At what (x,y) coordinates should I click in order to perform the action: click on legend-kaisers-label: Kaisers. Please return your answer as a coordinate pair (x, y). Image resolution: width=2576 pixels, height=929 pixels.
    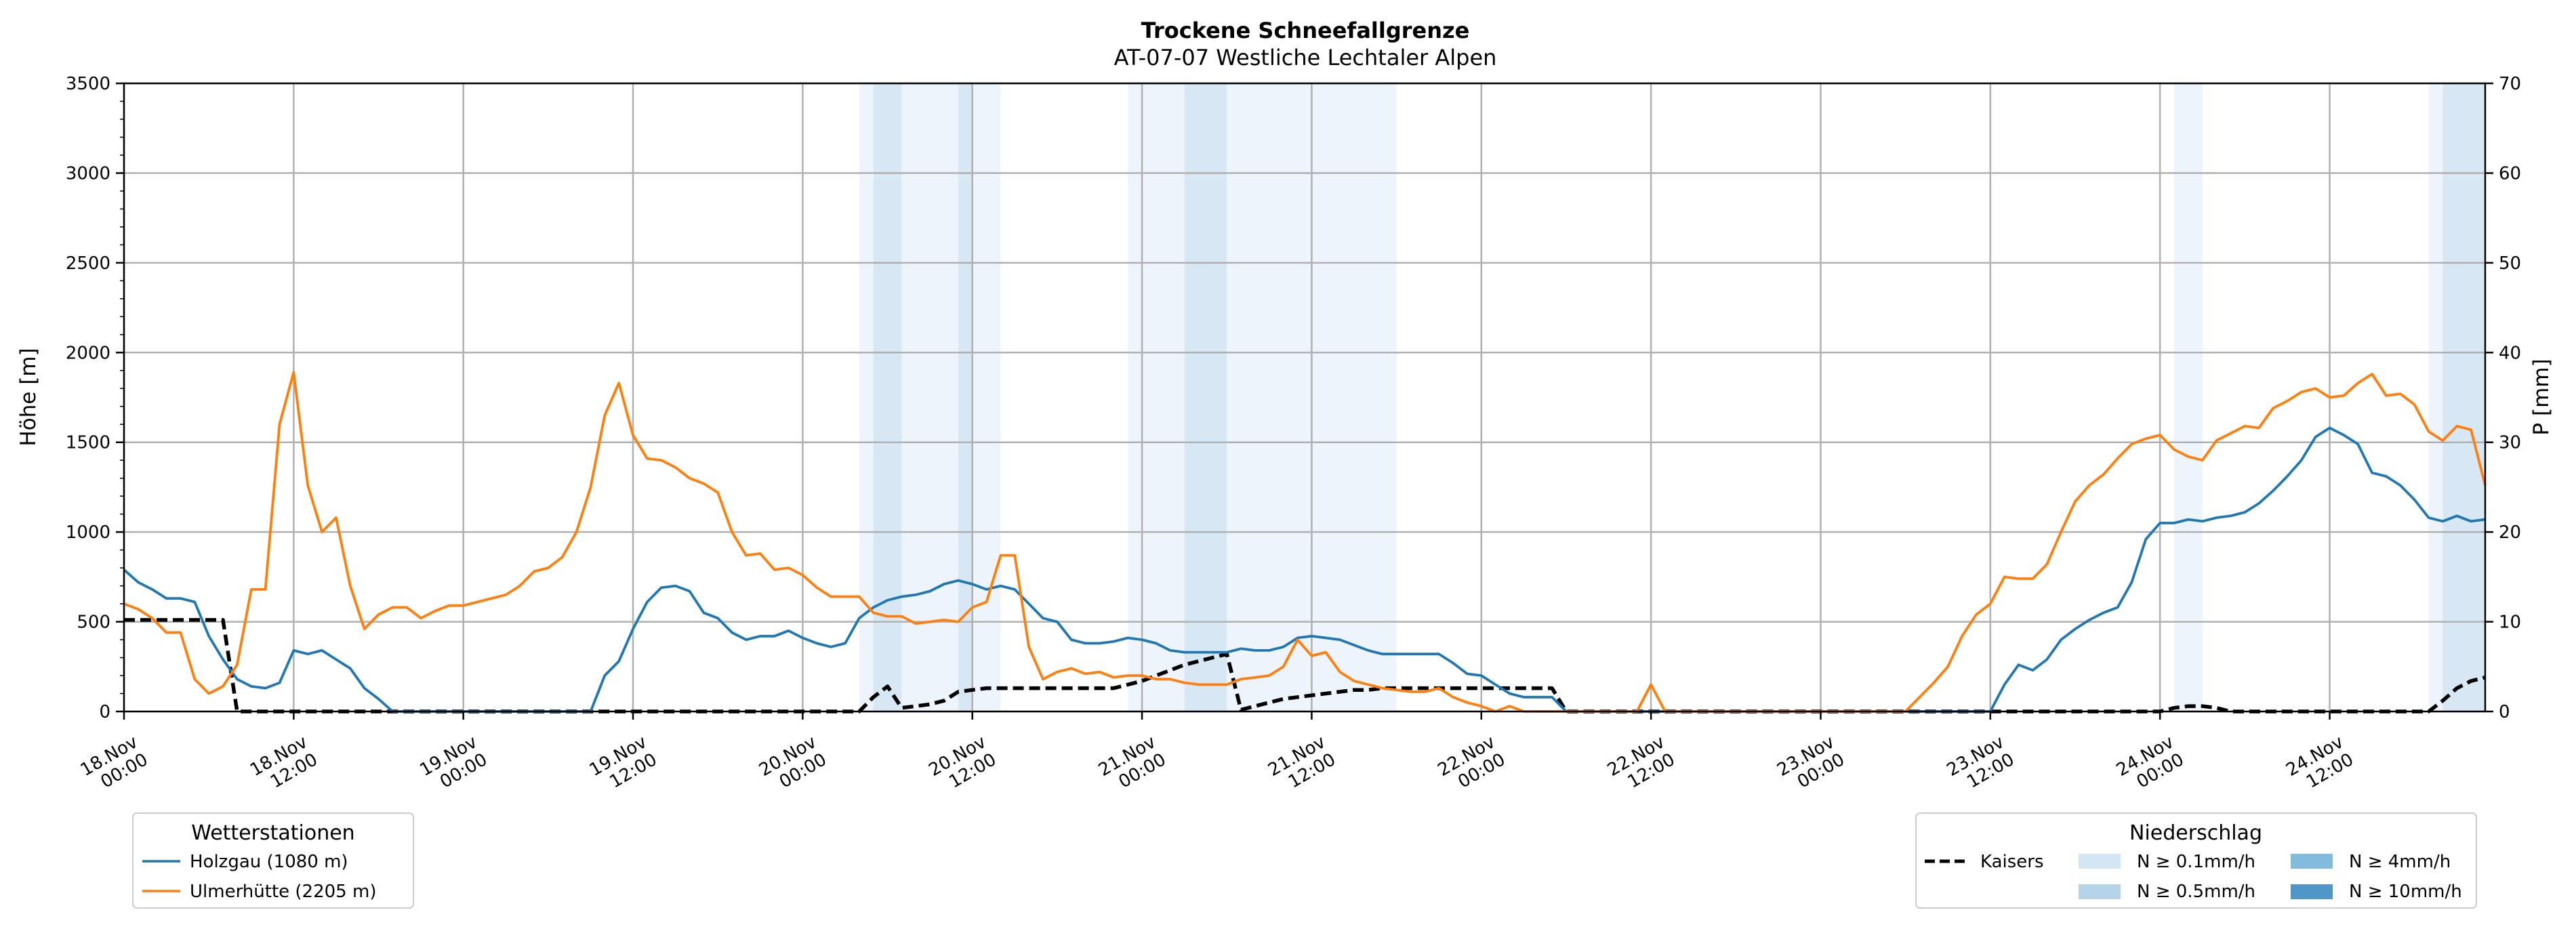
    Looking at the image, I should click on (2012, 862).